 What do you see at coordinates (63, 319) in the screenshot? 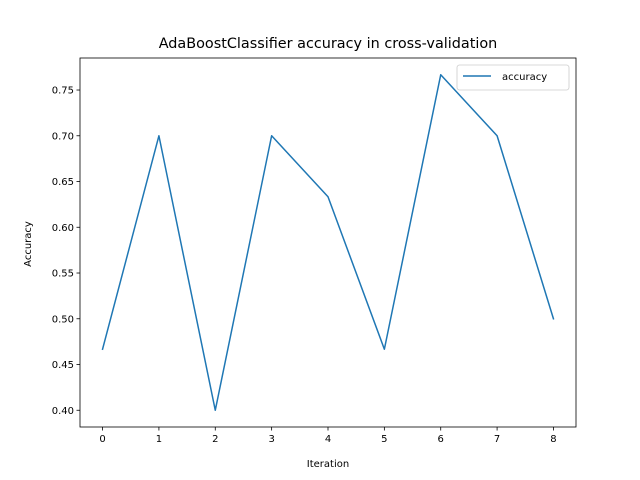
I see `y-tick-label: 0.50` at bounding box center [63, 319].